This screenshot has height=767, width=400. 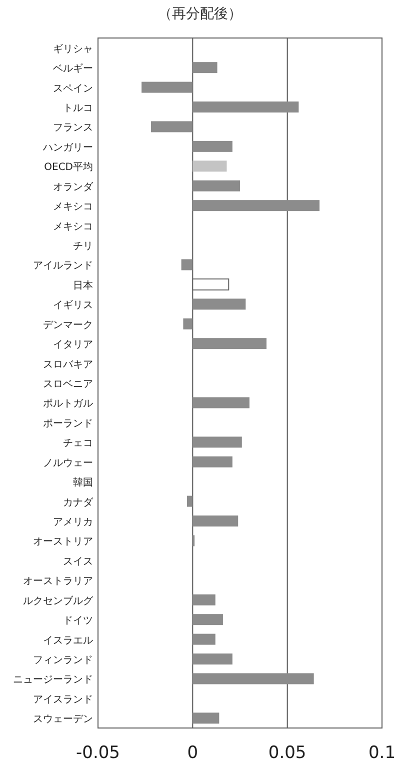 What do you see at coordinates (68, 404) in the screenshot?
I see `y-tick-label: ポルトガル` at bounding box center [68, 404].